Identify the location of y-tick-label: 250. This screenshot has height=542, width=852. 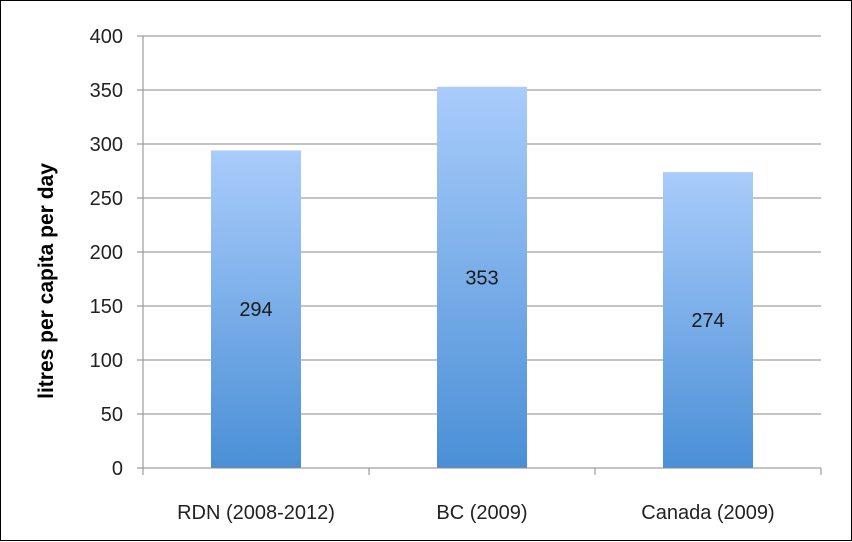
(106, 199).